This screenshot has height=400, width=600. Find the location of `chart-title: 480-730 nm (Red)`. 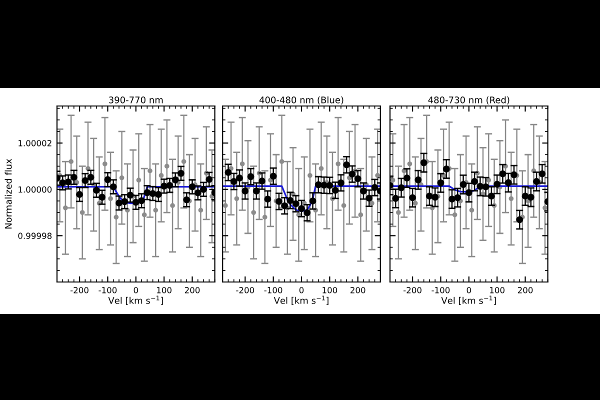

chart-title: 480-730 nm (Red) is located at coordinates (469, 100).